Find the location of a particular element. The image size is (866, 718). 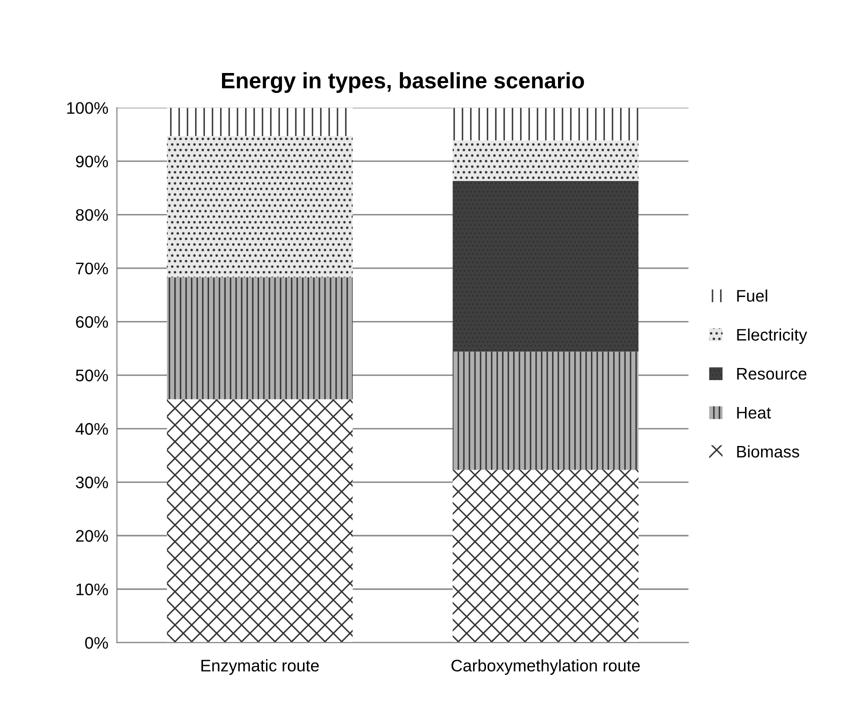

y-tick-label: 80% is located at coordinates (92, 215).